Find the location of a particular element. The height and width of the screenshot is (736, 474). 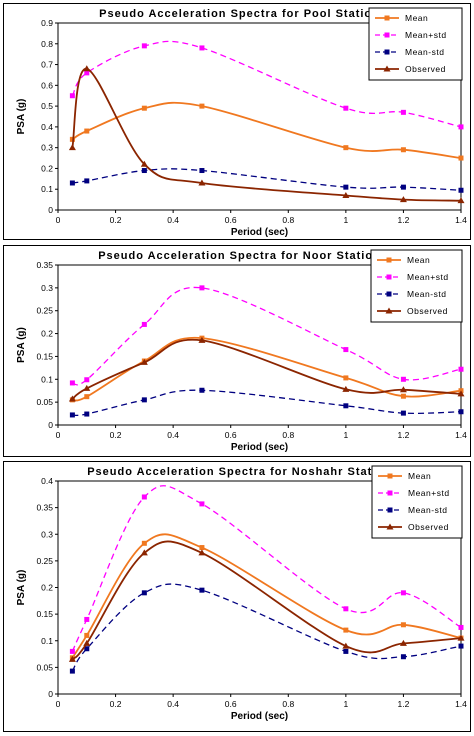

x-tick-label: 0.2 is located at coordinates (116, 435).